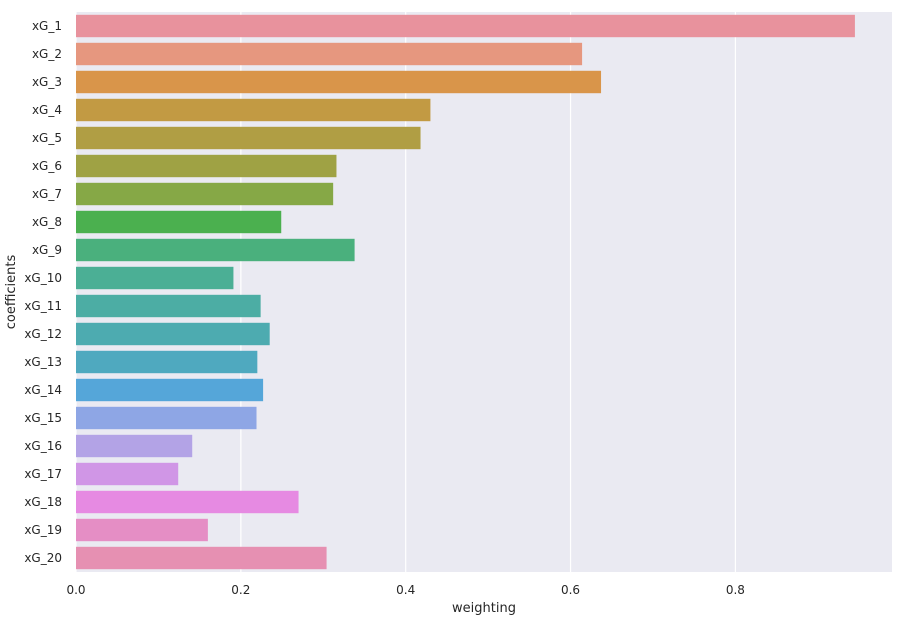 The height and width of the screenshot is (629, 922). I want to click on y-tick-label: xG_2, so click(47, 54).